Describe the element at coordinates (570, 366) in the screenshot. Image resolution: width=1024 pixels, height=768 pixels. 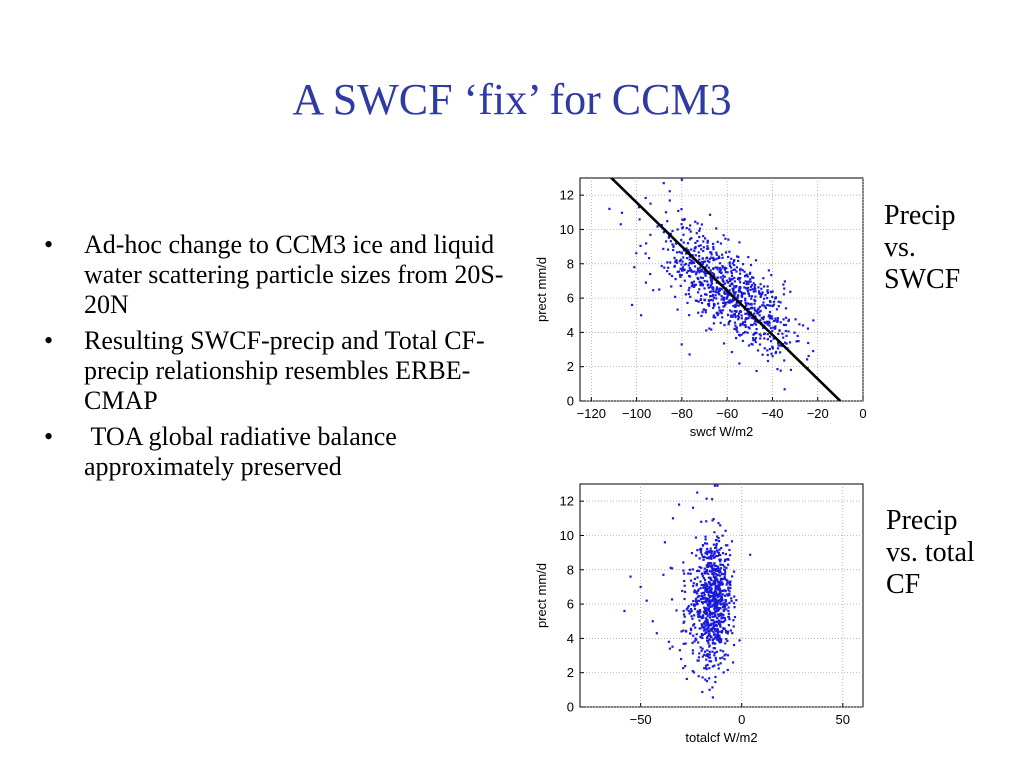
I see `y-tick-label: 2` at that location.